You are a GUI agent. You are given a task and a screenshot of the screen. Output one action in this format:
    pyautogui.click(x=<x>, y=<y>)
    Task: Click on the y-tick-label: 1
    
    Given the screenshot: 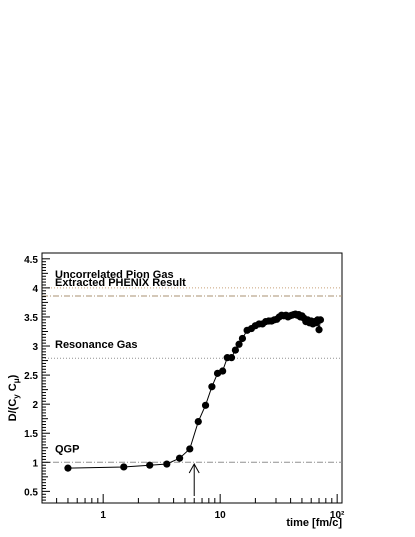 What is the action you would take?
    pyautogui.click(x=35, y=463)
    